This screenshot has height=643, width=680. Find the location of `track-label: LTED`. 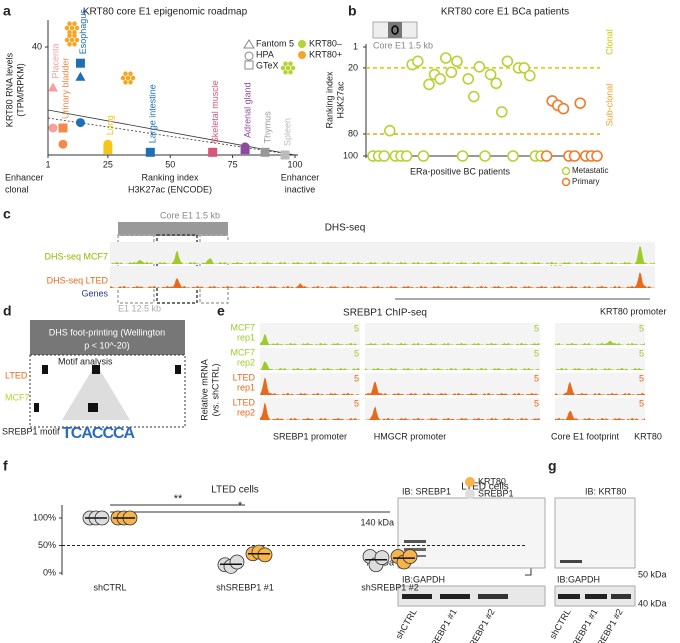

track-label: LTED is located at coordinates (244, 402).